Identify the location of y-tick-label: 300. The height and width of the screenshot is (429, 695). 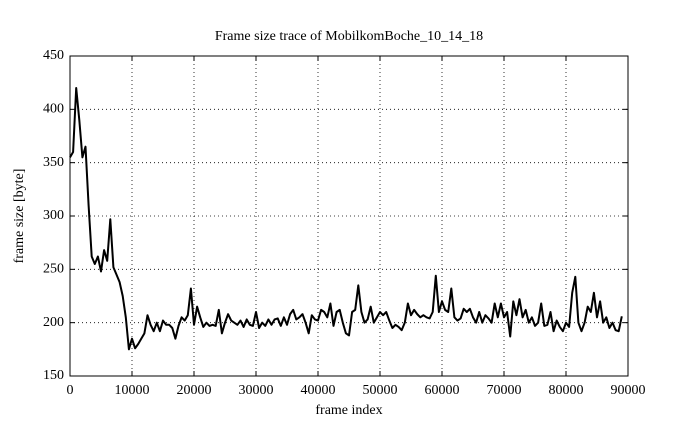
(53, 215).